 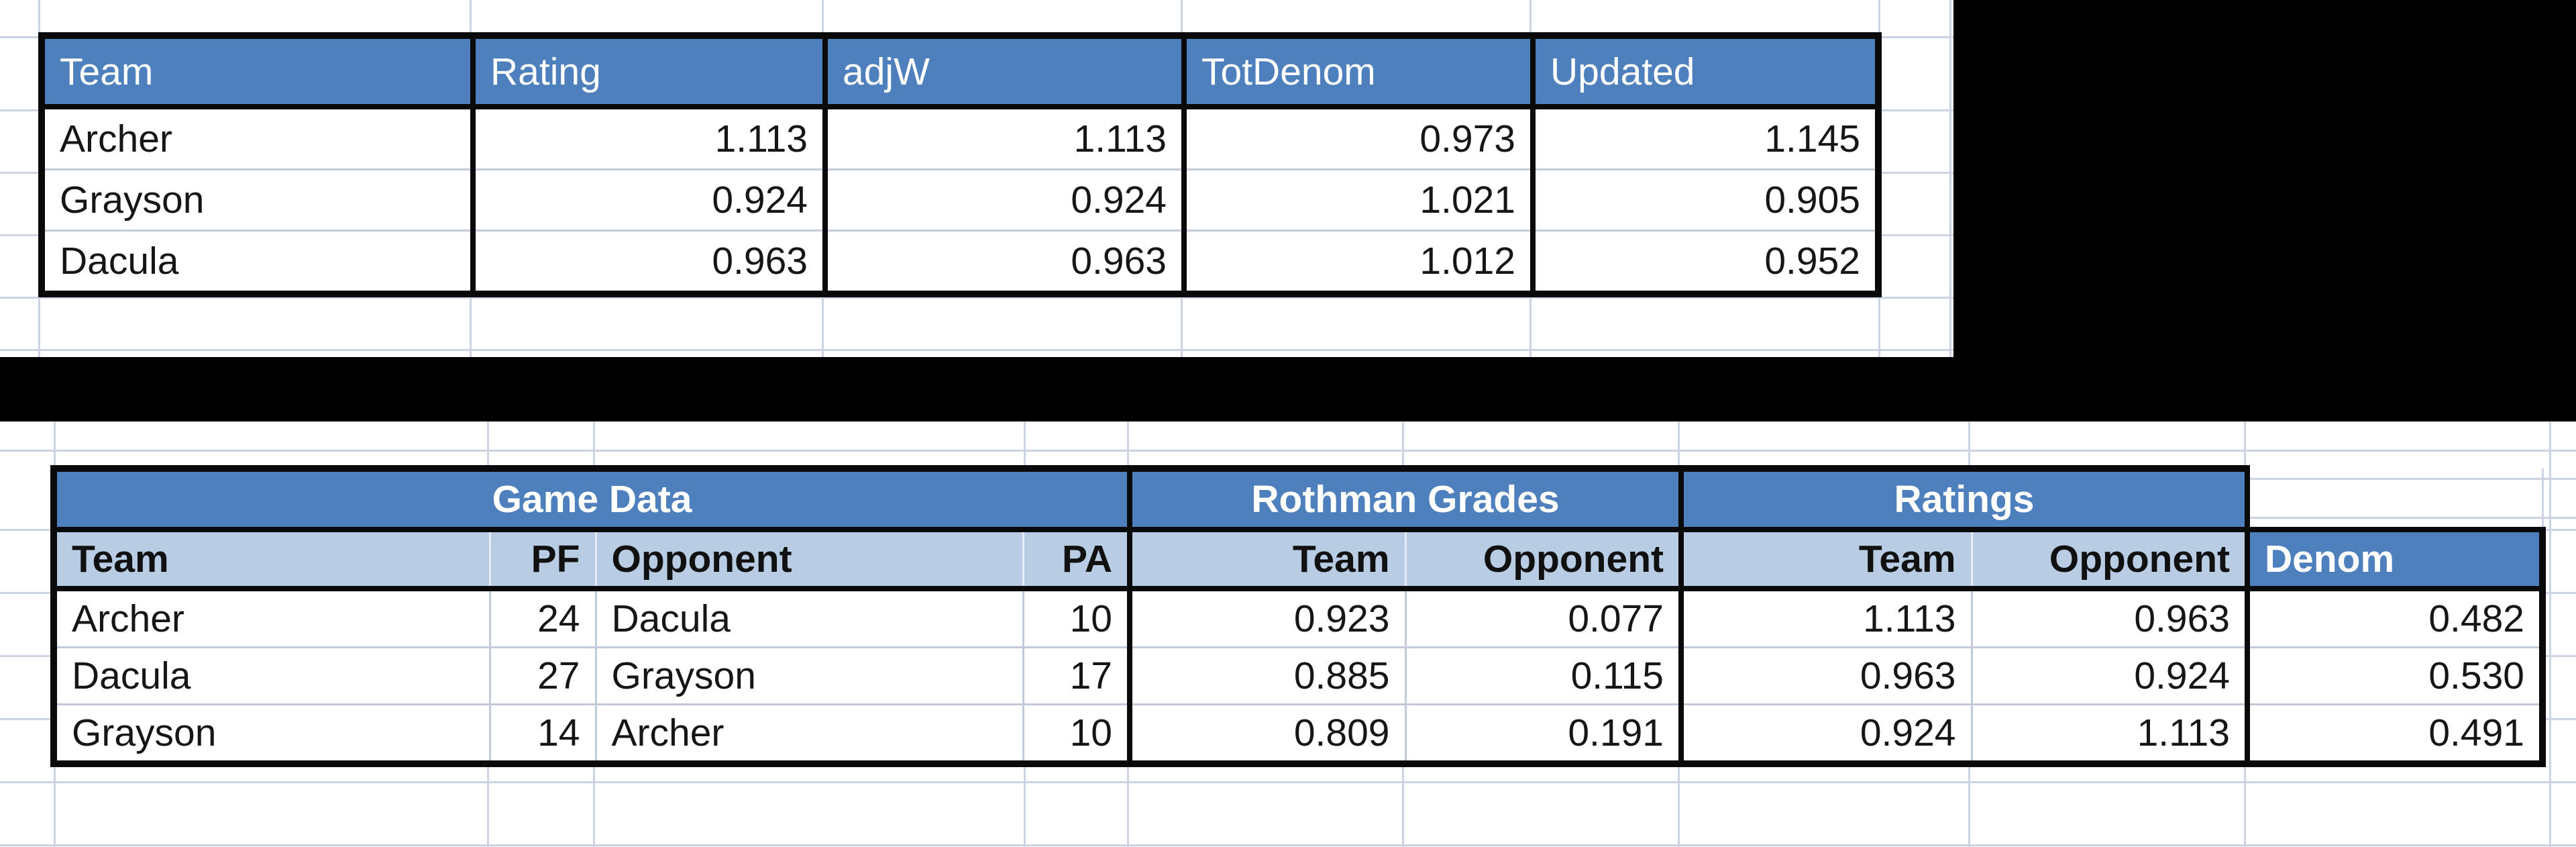 What do you see at coordinates (2111, 676) in the screenshot?
I see `cell-rating-opponent: 0.924` at bounding box center [2111, 676].